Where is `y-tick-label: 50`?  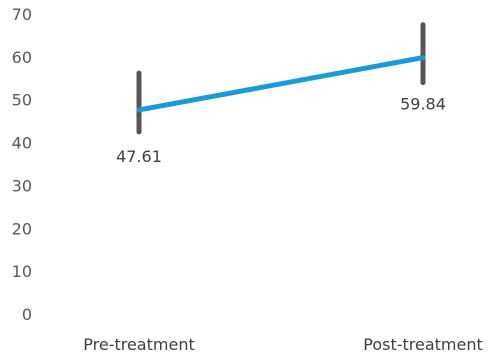
y-tick-label: 50 is located at coordinates (22, 100).